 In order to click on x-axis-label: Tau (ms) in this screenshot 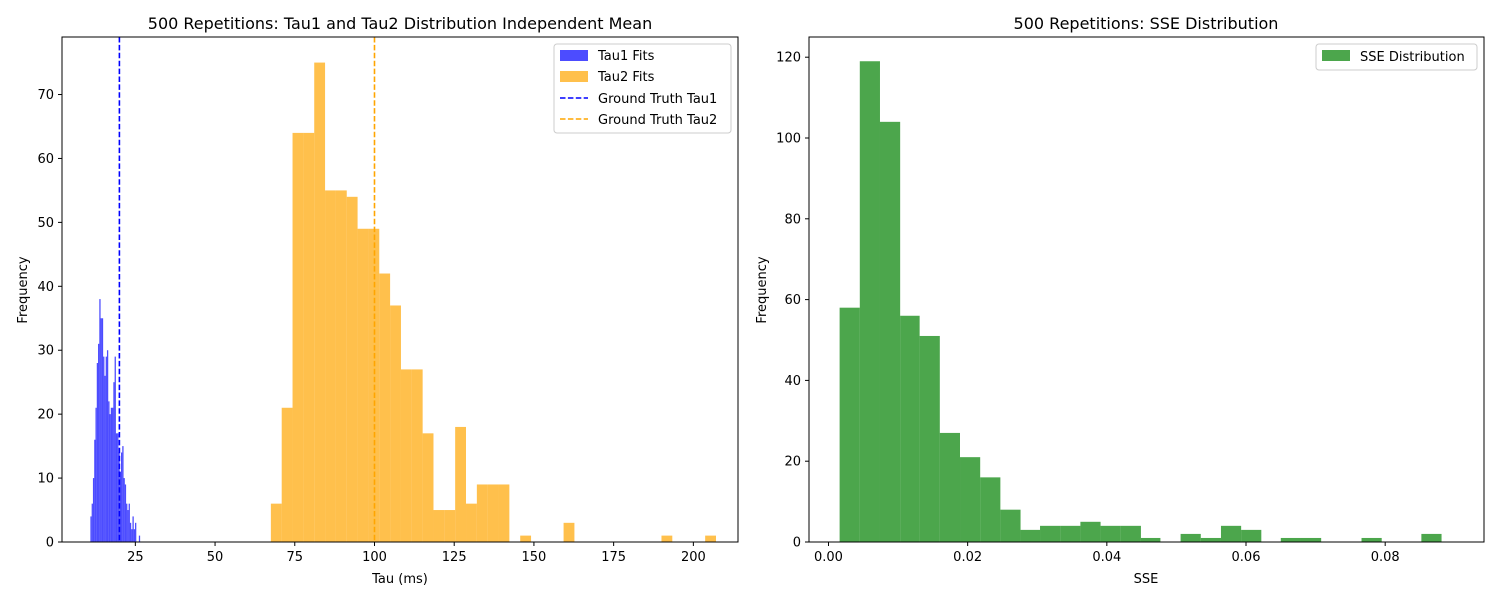, I will do `click(399, 579)`.